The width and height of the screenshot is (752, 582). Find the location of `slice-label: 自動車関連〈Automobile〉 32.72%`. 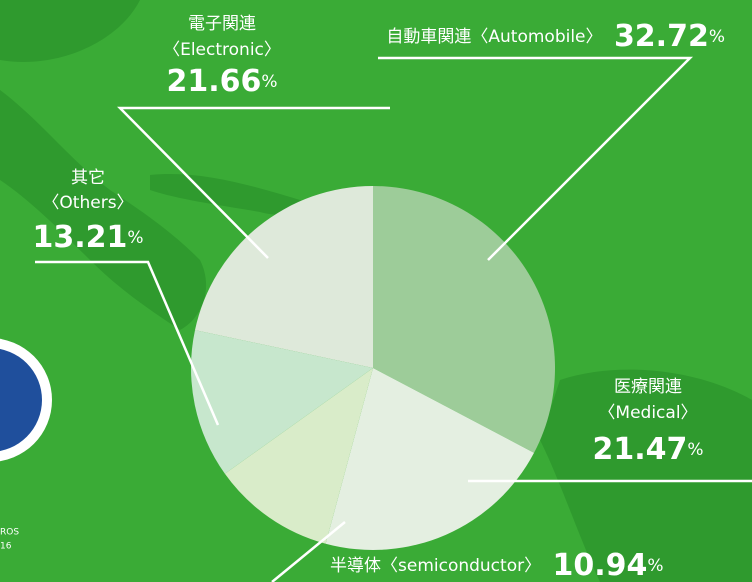

slice-label: 自動車関連〈Automobile〉 32.72% is located at coordinates (555, 36).